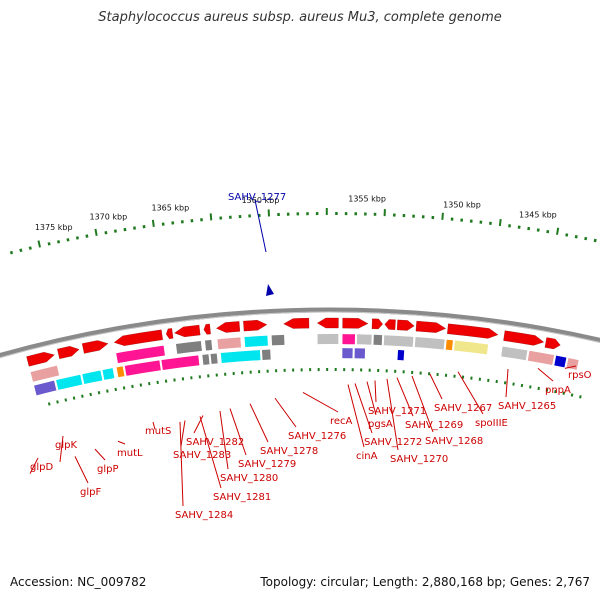 Image resolution: width=600 pixels, height=600 pixels. What do you see at coordinates (108, 469) in the screenshot?
I see `gene-label: glpP` at bounding box center [108, 469].